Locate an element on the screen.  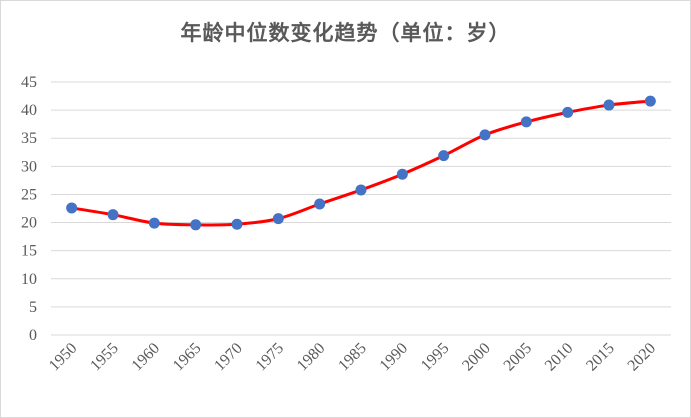
y-tick-label: 15 is located at coordinates (29, 251).